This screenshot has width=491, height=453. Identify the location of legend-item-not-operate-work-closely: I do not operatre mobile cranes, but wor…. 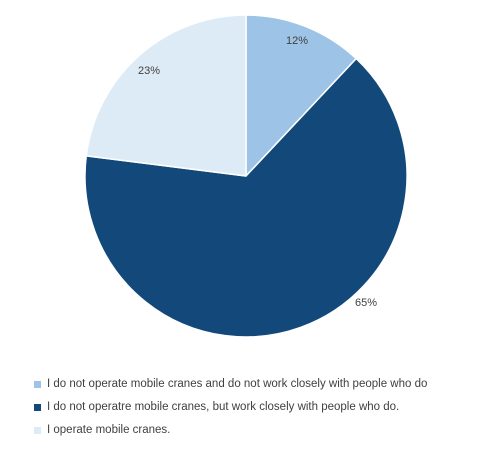
(259, 407).